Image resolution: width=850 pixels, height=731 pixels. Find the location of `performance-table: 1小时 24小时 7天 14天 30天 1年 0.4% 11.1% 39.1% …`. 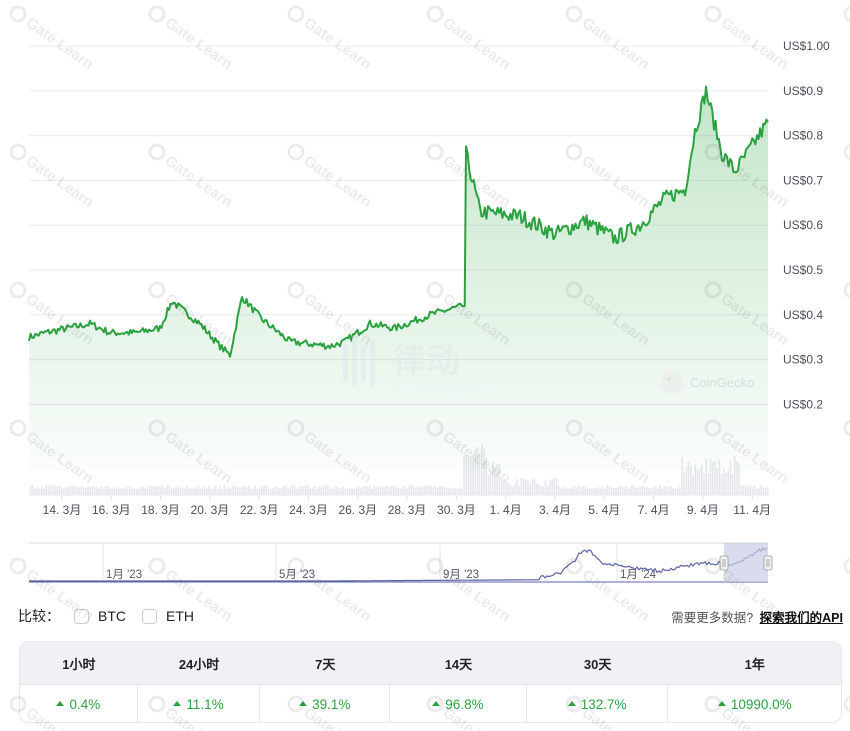

performance-table: 1小时 24小时 7天 14天 30天 1年 0.4% 11.1% 39.1% … is located at coordinates (430, 682).